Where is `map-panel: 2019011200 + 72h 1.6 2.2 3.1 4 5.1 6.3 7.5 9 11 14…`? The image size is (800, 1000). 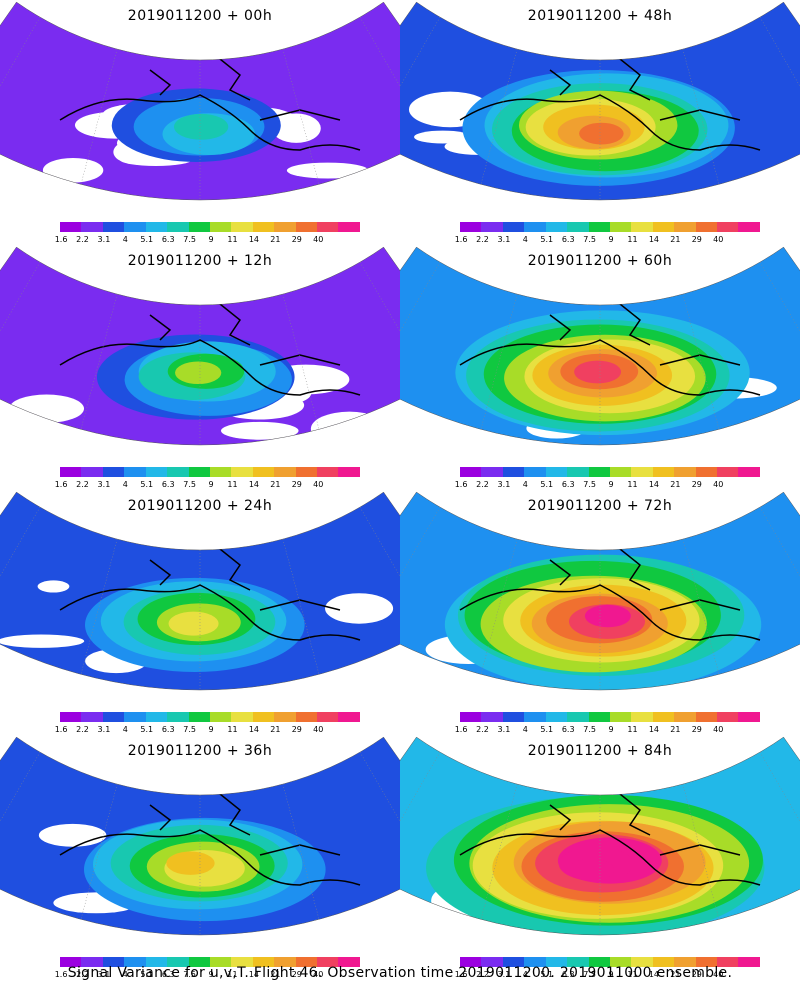 map-panel: 2019011200 + 72h 1.6 2.2 3.1 4 5.1 6.3 7.5 9 11 14… is located at coordinates (600, 615).